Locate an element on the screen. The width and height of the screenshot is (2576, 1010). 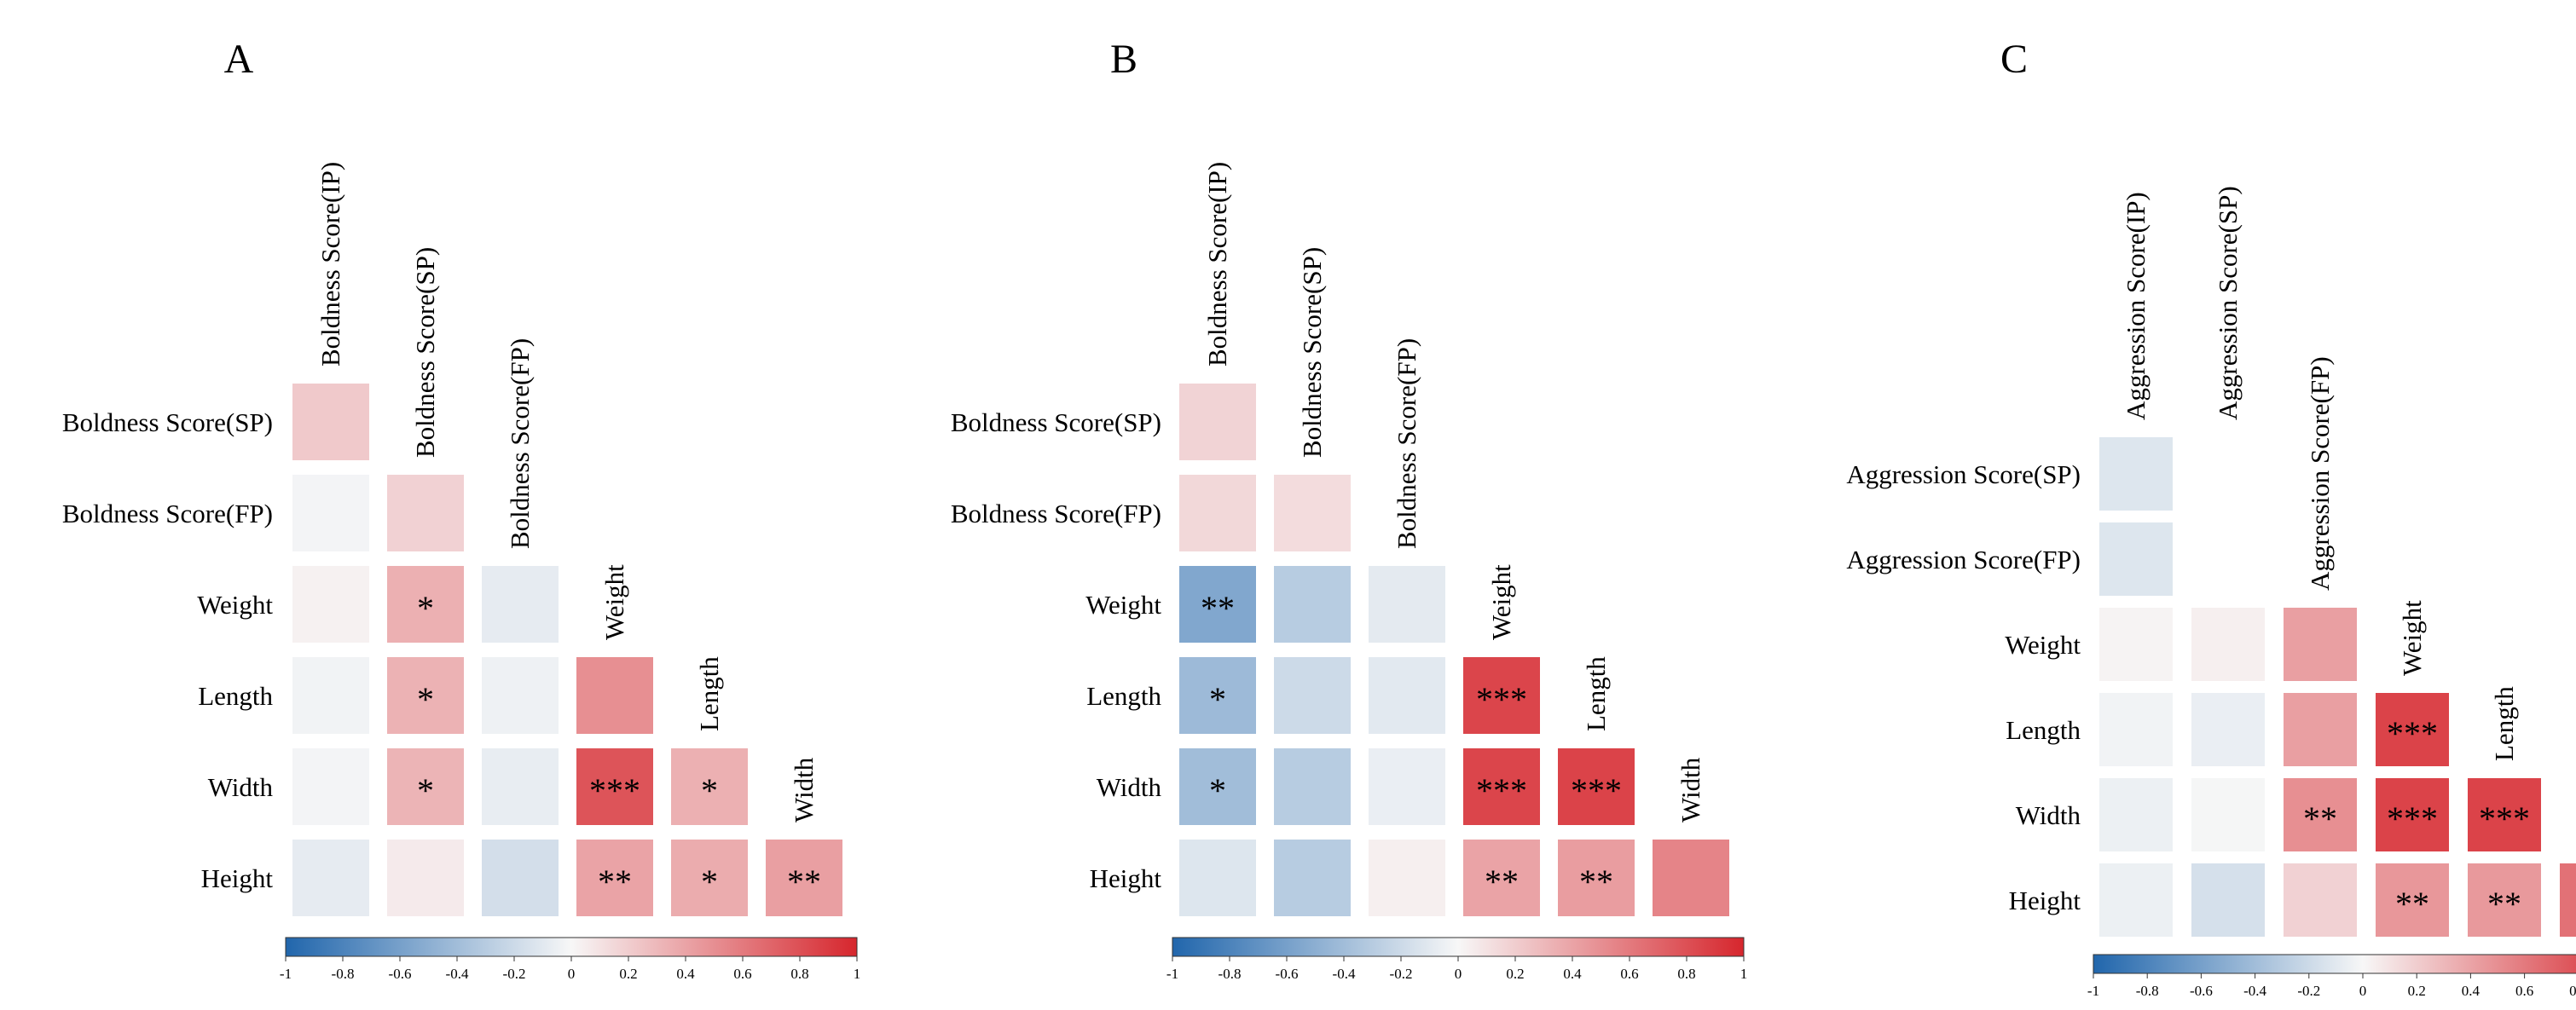
scale-tick-label: -0.6 is located at coordinates (1287, 974).